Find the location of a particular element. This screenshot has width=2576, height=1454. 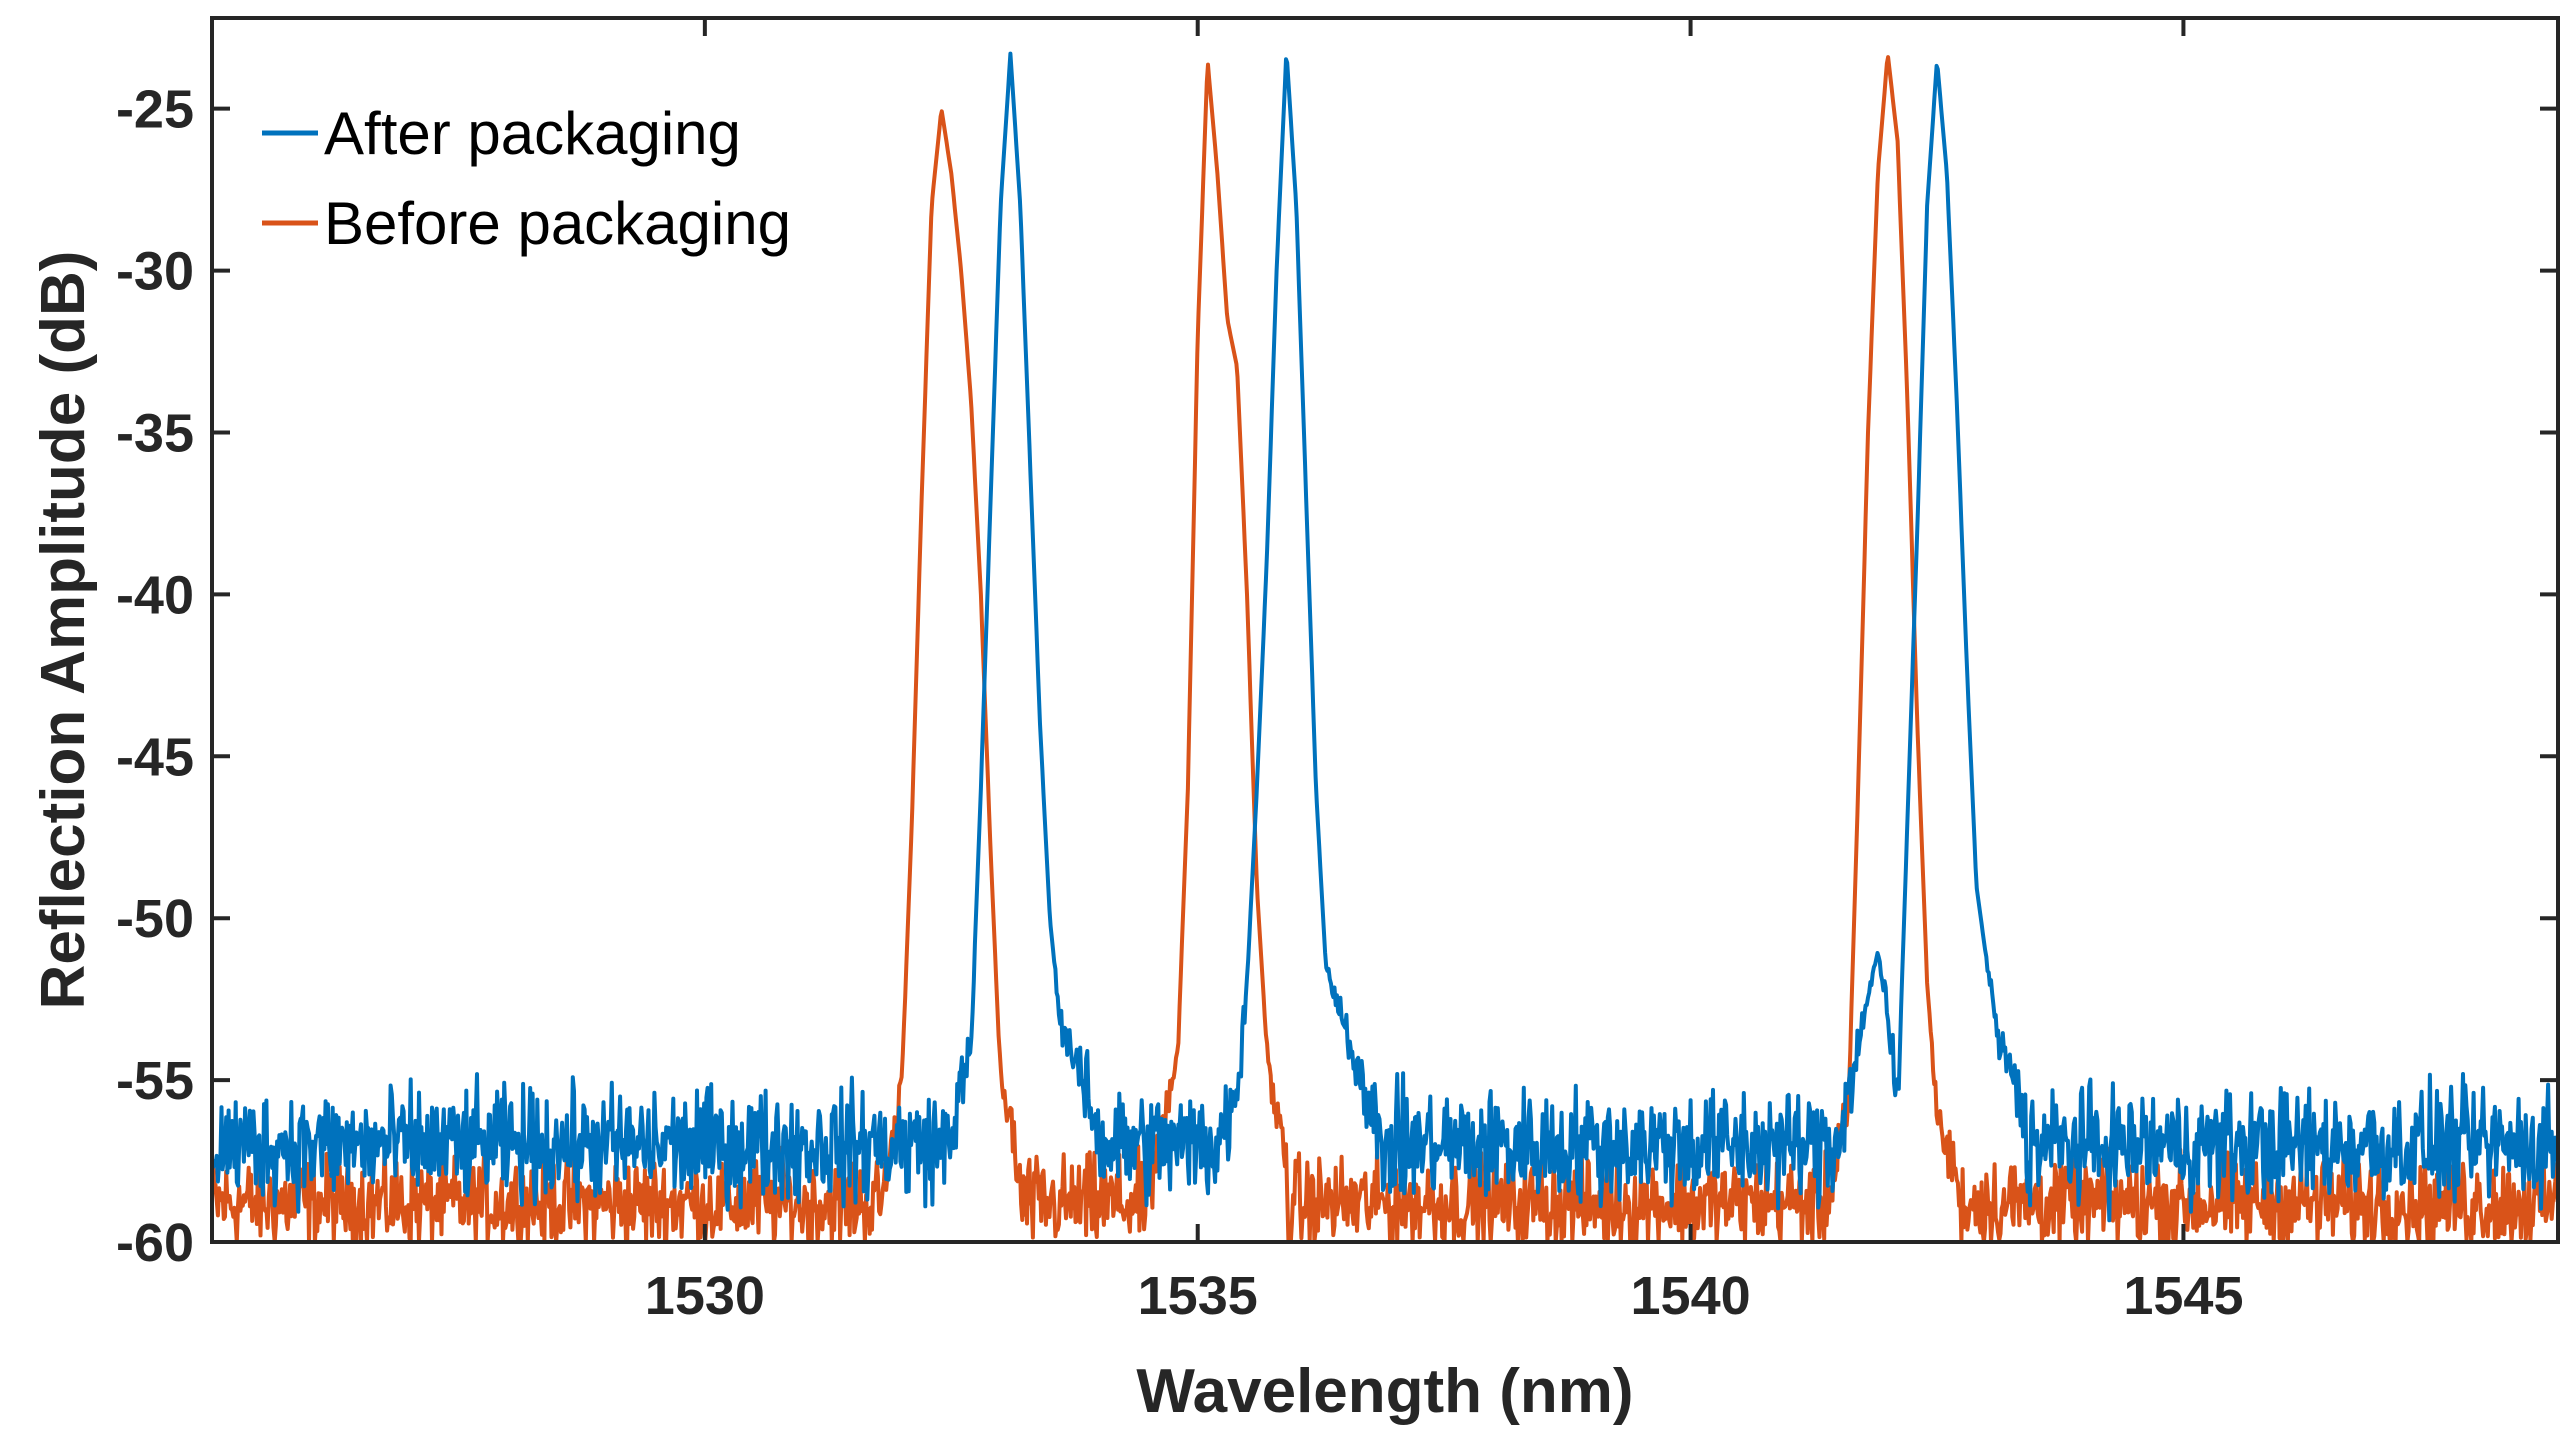

y-tick-label: -30 is located at coordinates (155, 272).